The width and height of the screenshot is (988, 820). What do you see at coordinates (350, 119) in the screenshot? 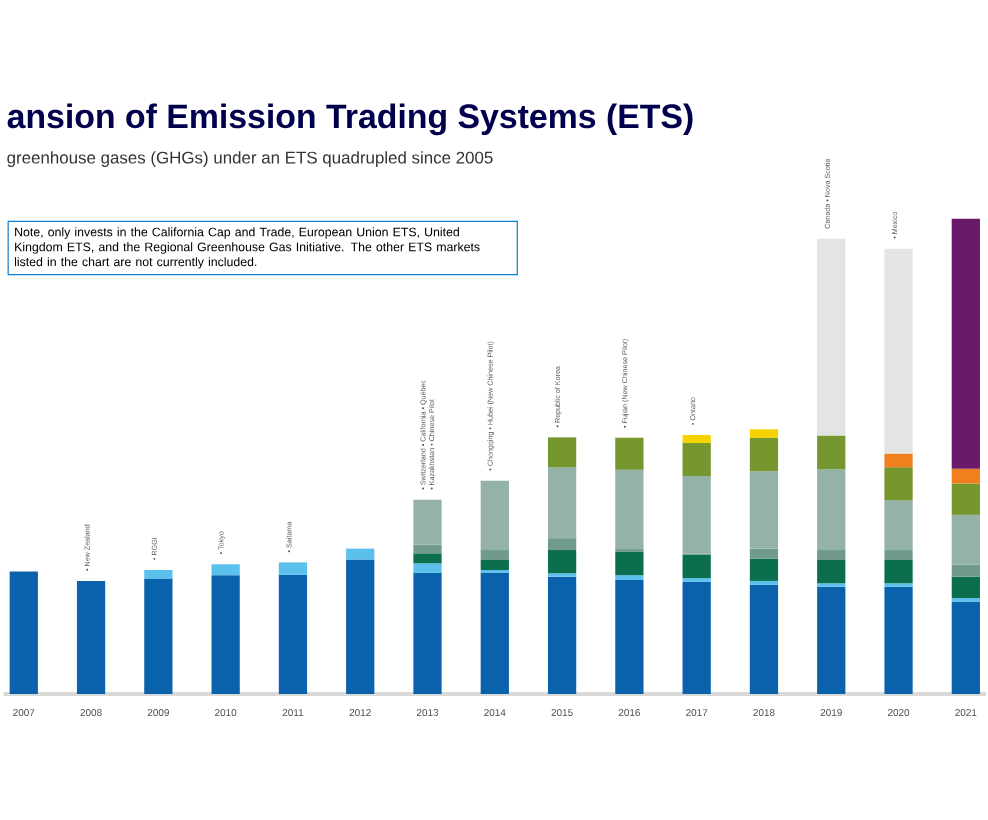
I see `chart-title: ansion of Emission Trading Systems (ETS)` at bounding box center [350, 119].